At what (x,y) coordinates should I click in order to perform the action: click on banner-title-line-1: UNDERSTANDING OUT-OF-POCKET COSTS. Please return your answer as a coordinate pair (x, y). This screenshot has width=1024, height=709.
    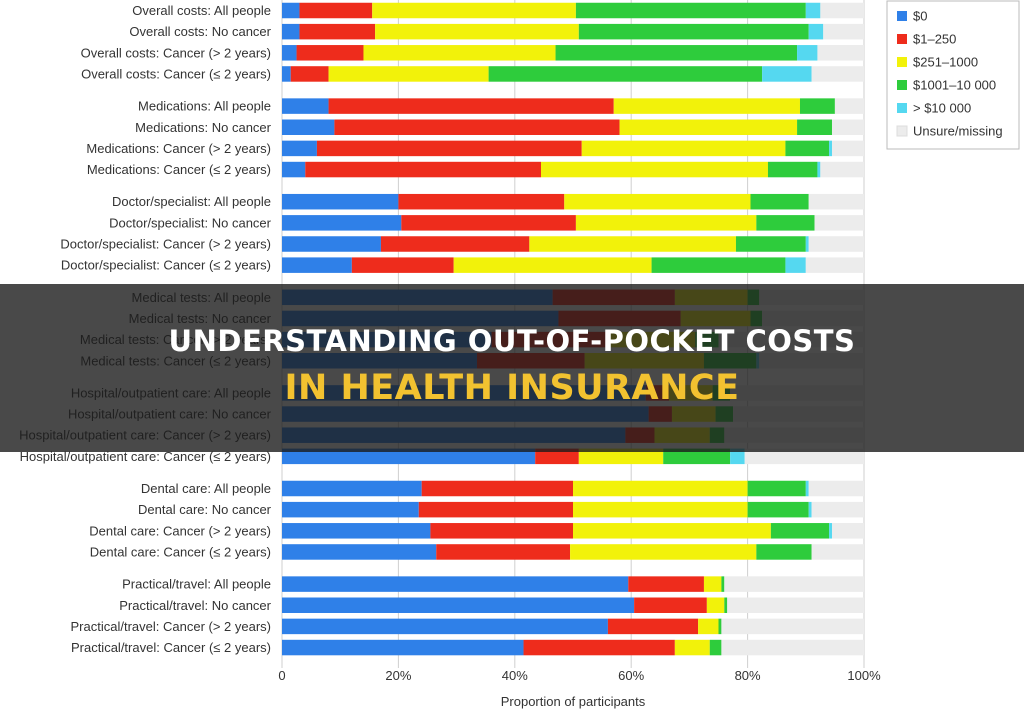
    Looking at the image, I should click on (512, 341).